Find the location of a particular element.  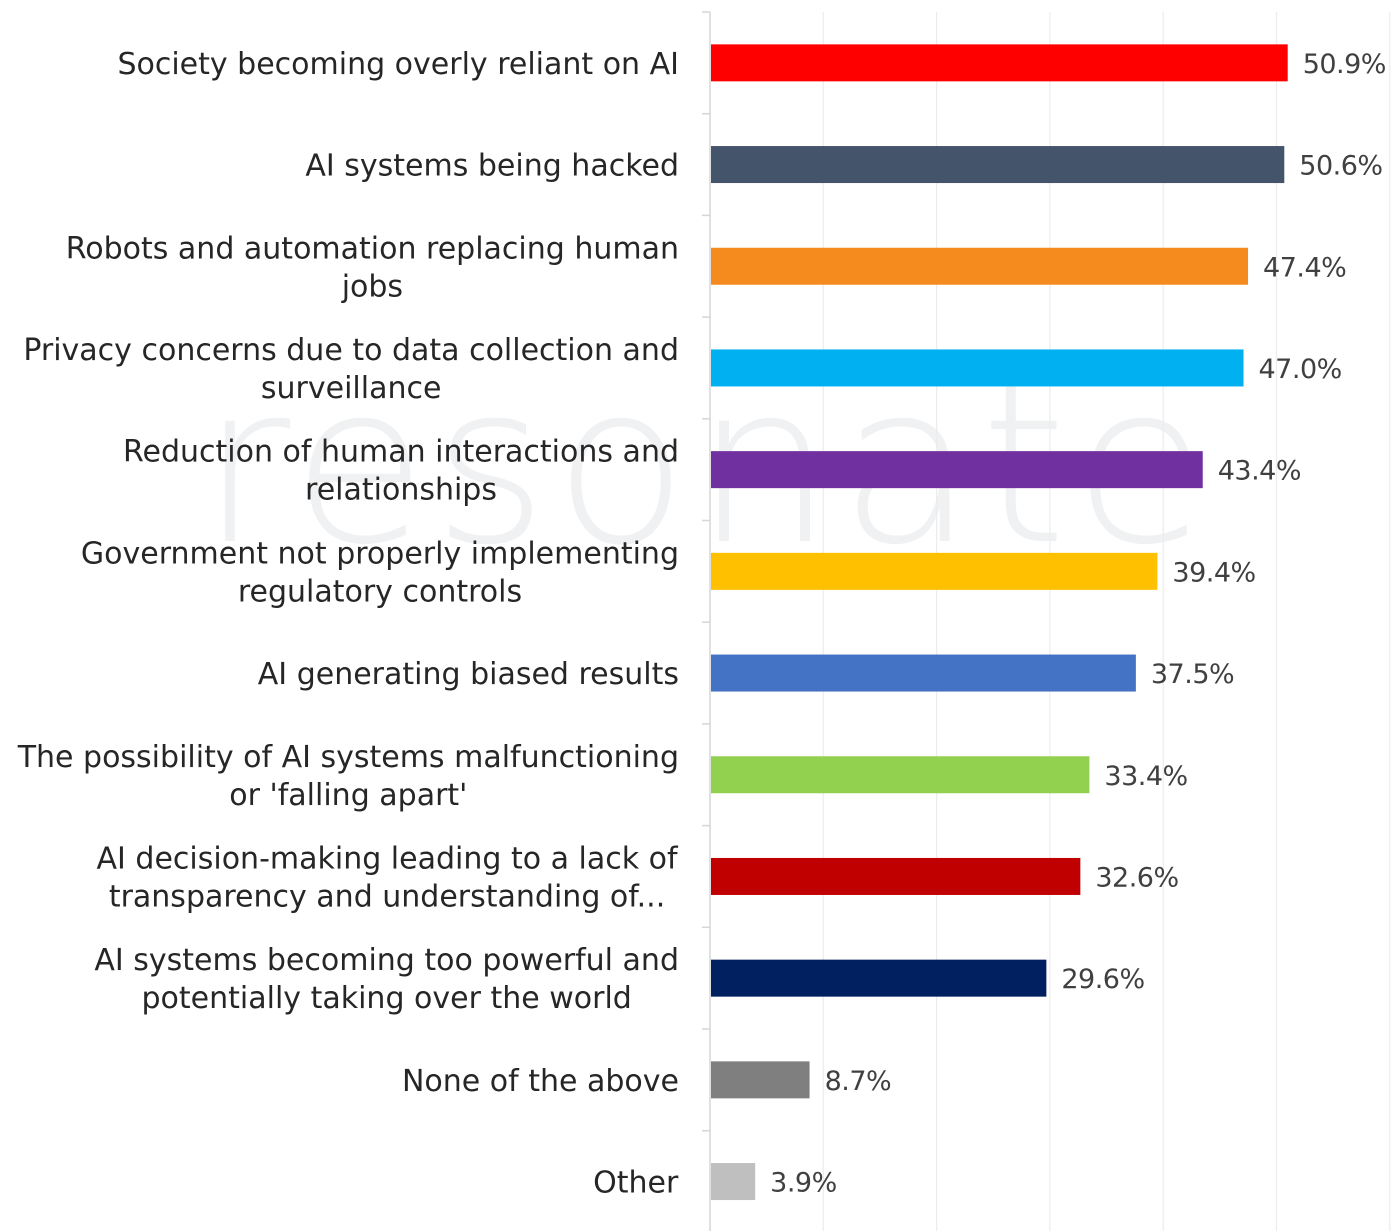

category-label-line: AI decision-making leading to a lack of is located at coordinates (388, 858).